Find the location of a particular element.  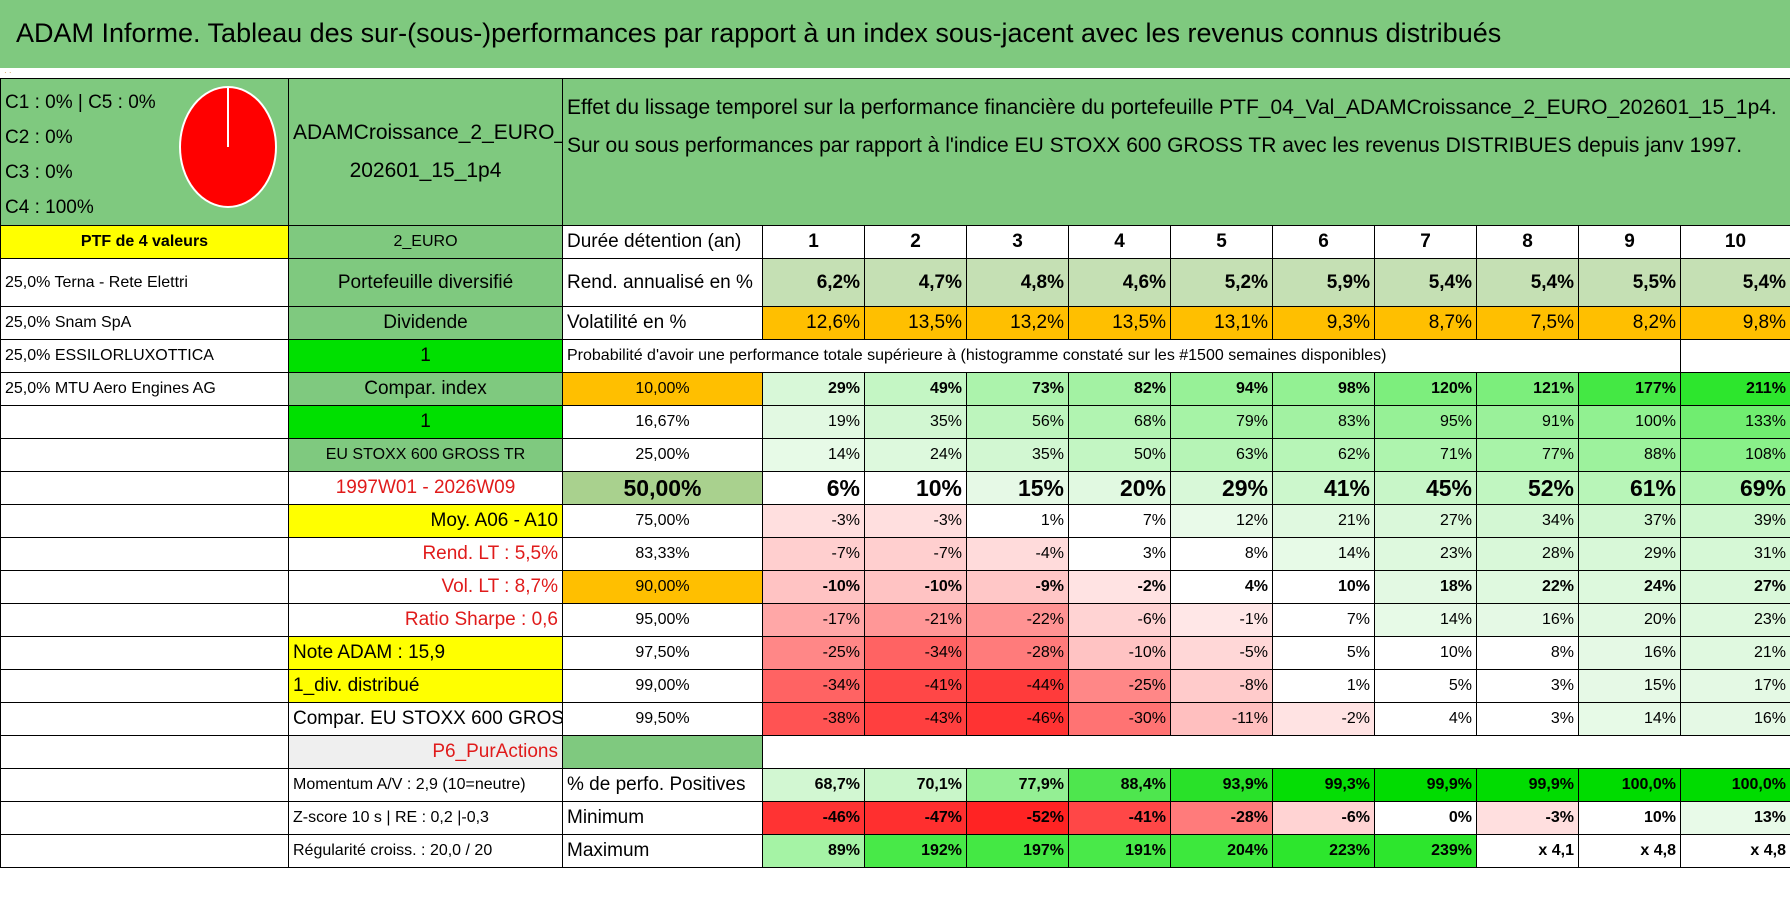

value-cell: -43% is located at coordinates (915, 719).